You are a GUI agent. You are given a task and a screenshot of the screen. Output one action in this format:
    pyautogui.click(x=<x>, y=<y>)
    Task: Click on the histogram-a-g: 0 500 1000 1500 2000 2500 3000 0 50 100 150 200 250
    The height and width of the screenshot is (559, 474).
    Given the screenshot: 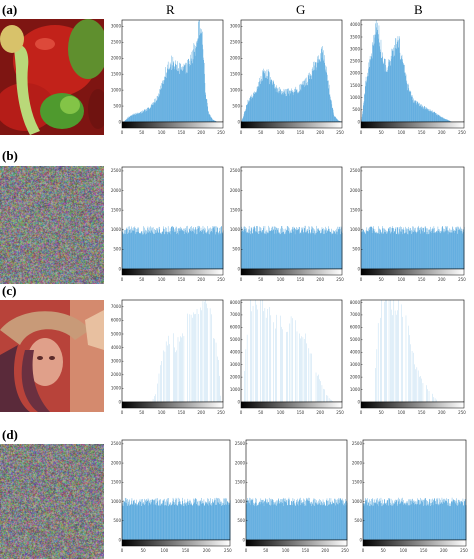 What is the action you would take?
    pyautogui.click(x=287, y=79)
    